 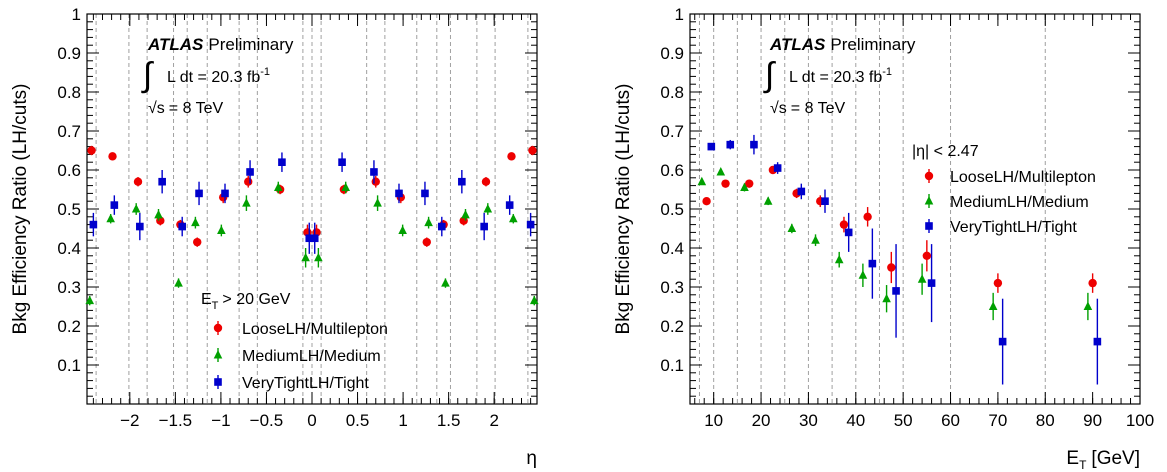 I want to click on x-tick-label: 1.5, so click(x=449, y=420).